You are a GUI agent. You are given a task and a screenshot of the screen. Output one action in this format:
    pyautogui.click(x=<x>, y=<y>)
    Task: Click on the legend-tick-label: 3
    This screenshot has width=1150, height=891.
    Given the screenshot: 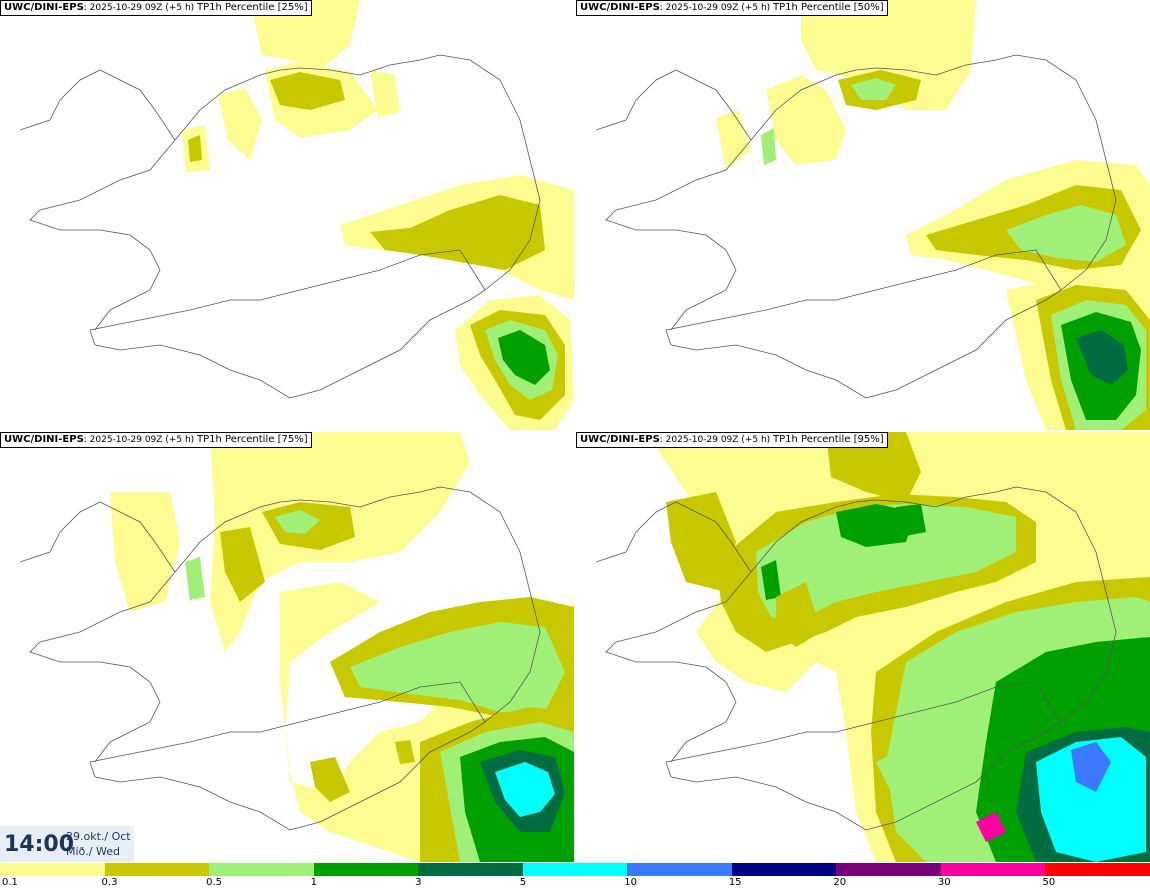 What is the action you would take?
    pyautogui.click(x=418, y=882)
    